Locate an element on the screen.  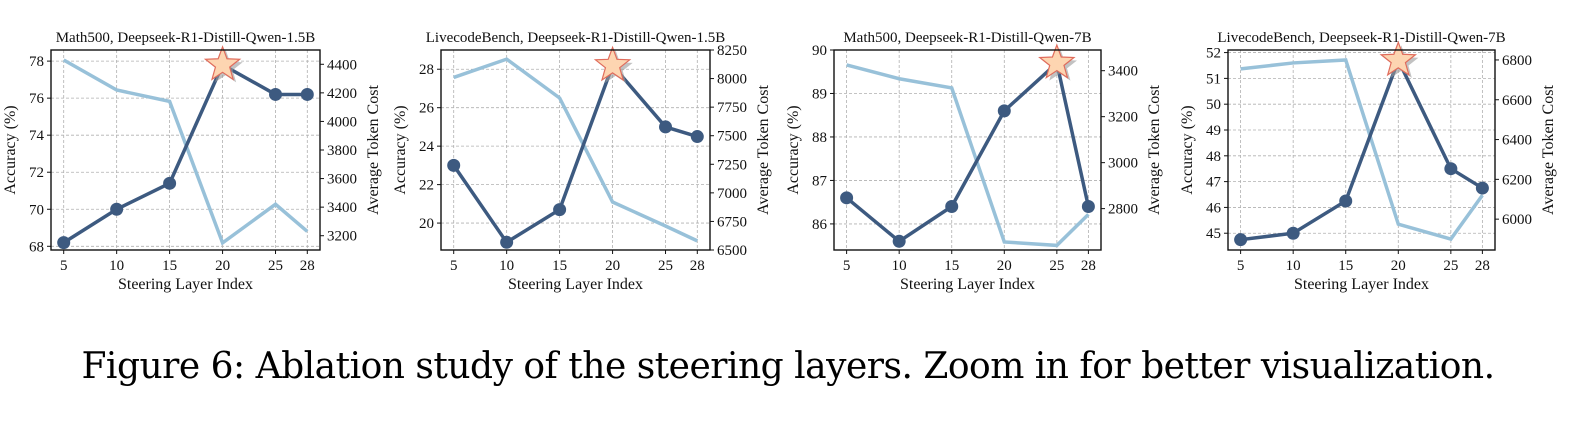
y-tick-label: 46 is located at coordinates (1214, 208).